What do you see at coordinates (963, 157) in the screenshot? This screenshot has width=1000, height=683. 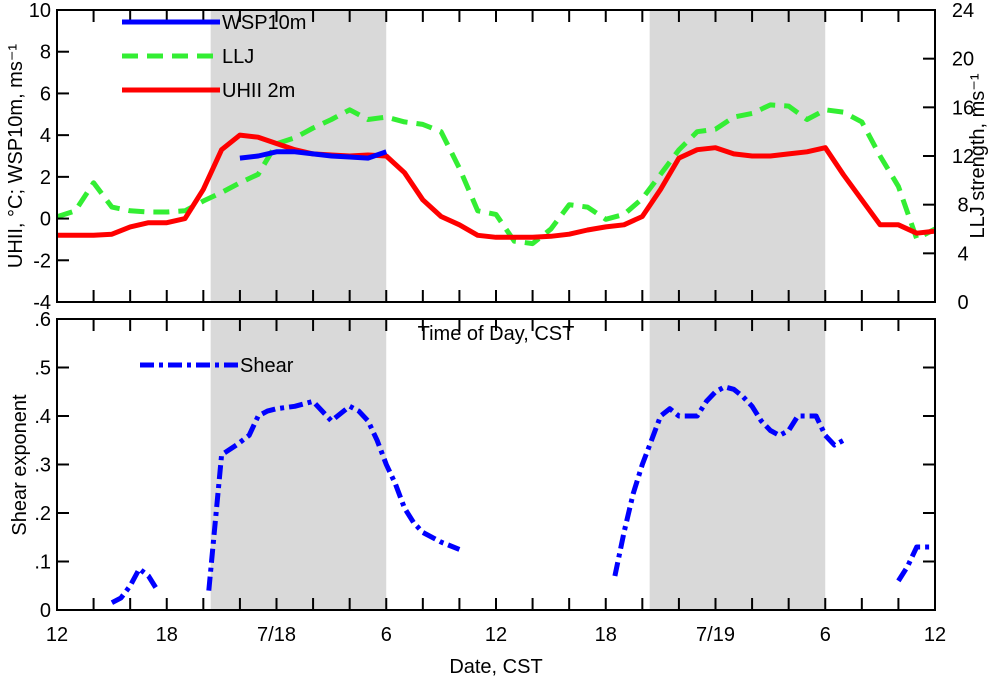 I see `top-right-y-tick-label: 12` at bounding box center [963, 157].